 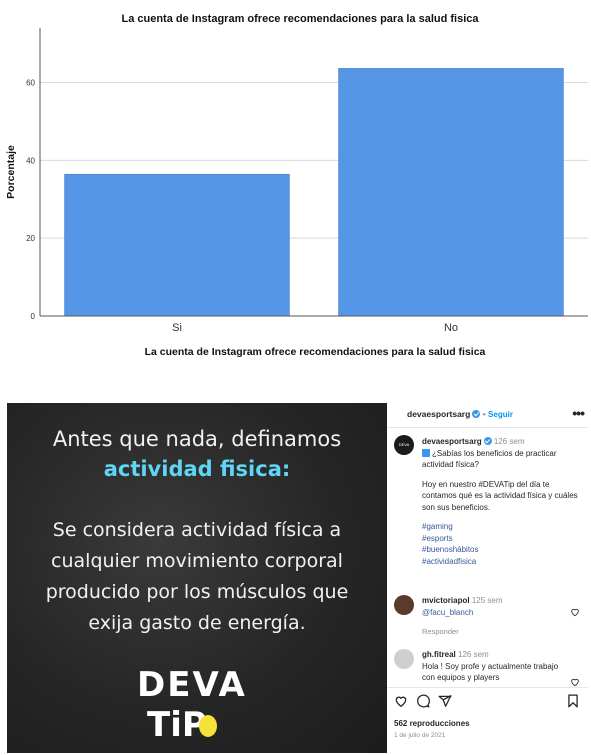 What do you see at coordinates (451, 328) in the screenshot?
I see `x-category-label: No` at bounding box center [451, 328].